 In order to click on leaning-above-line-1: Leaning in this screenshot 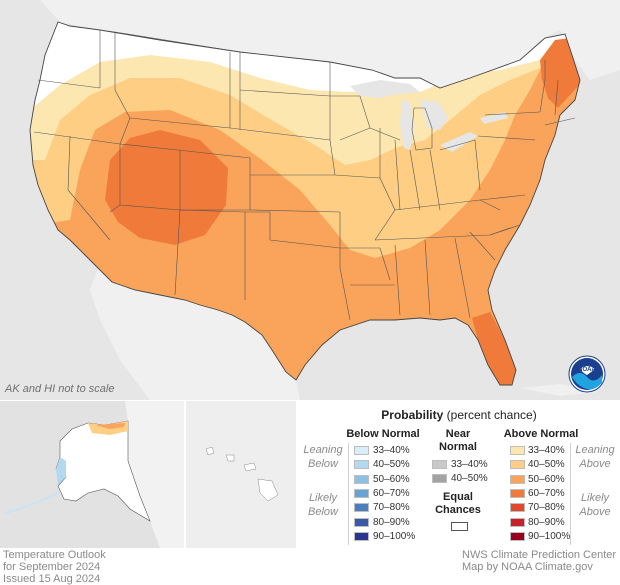, I will do `click(595, 450)`.